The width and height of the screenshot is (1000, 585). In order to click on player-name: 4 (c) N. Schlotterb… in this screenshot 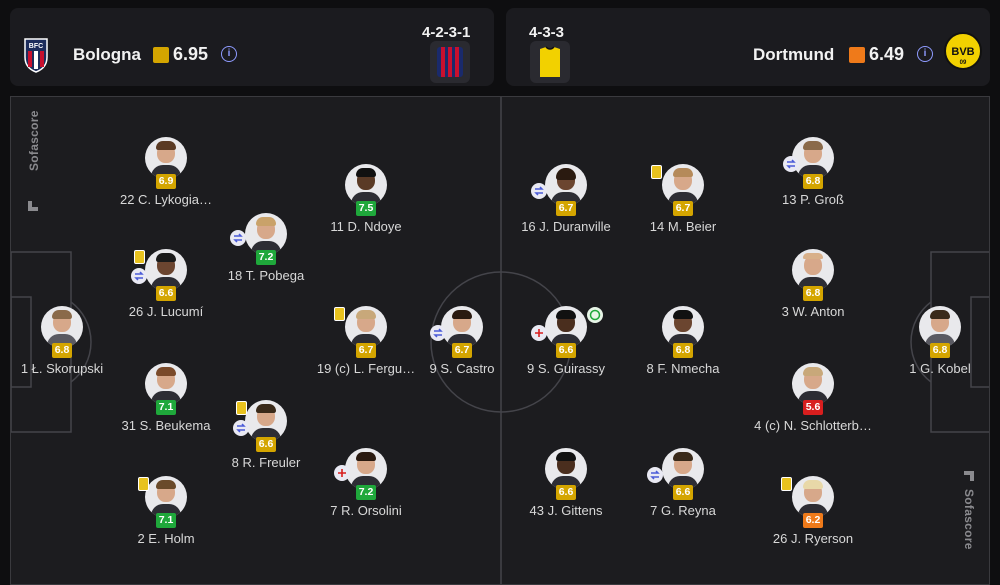, I will do `click(813, 425)`.